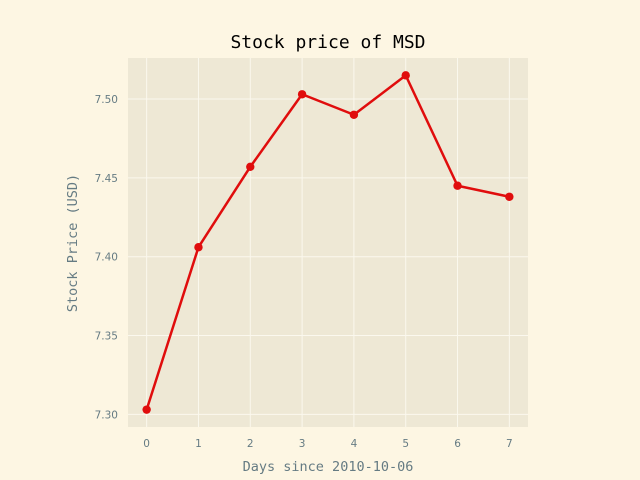 This screenshot has height=480, width=640. I want to click on x-tick-label: 6, so click(457, 444).